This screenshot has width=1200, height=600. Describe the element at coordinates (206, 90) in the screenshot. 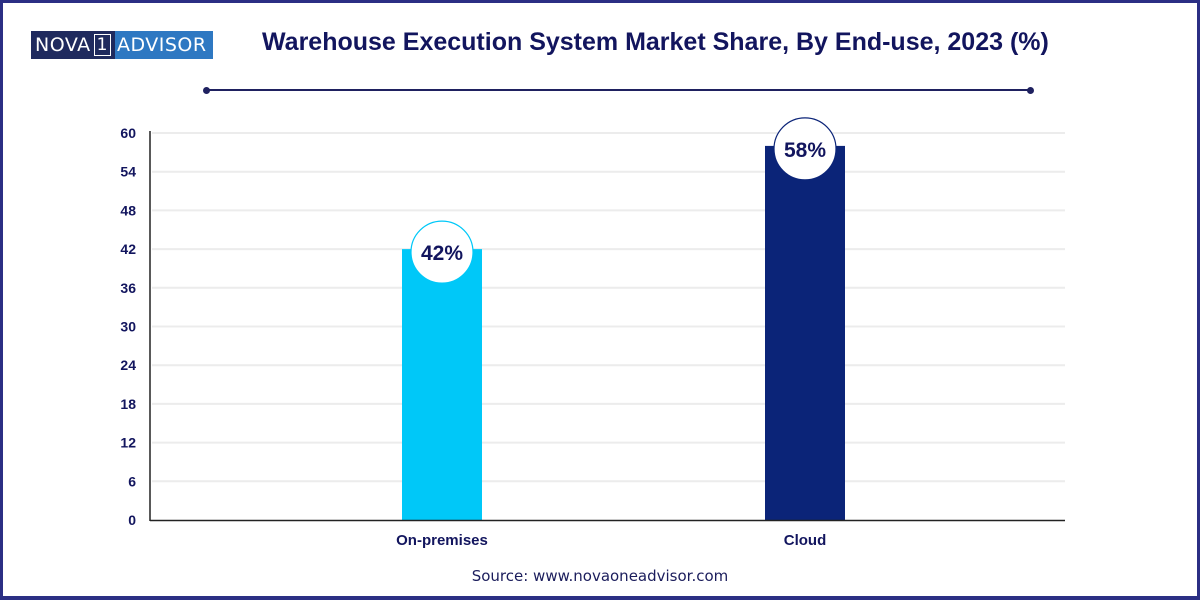

I see `underline-left-dot` at that location.